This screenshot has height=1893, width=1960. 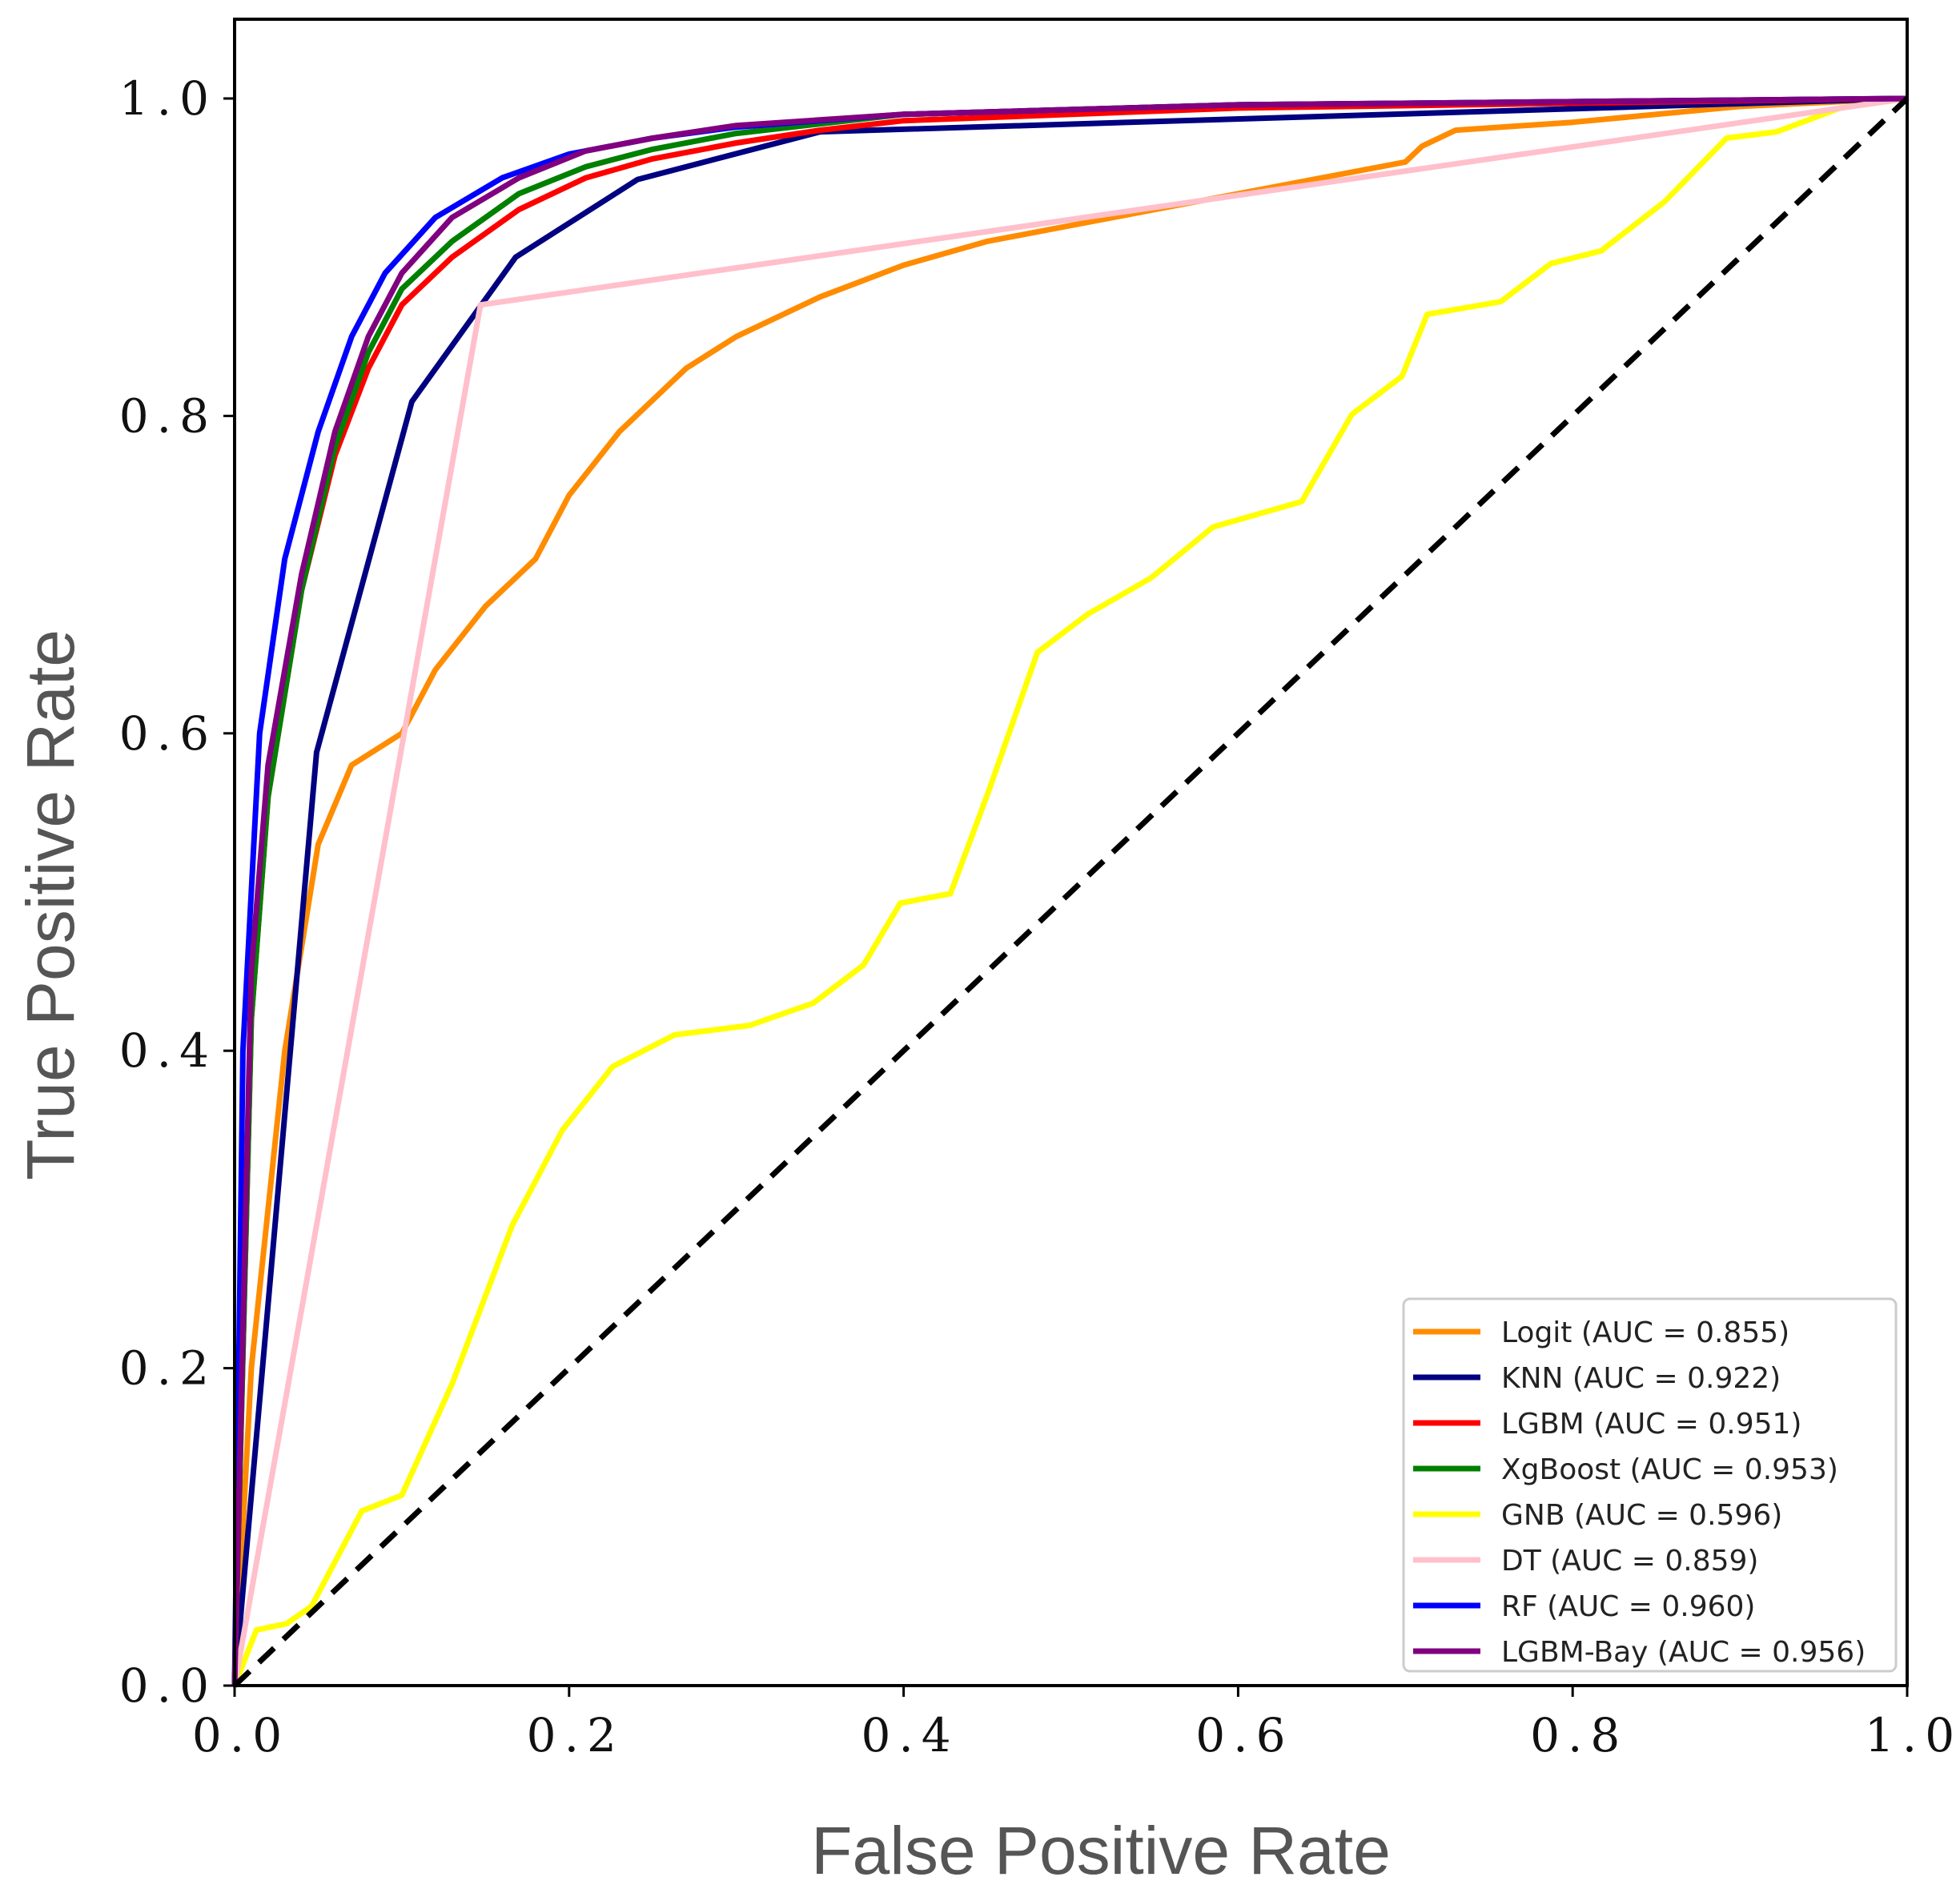 What do you see at coordinates (1651, 1425) in the screenshot?
I see `legend-label: LGBM (AUC = 0.951)` at bounding box center [1651, 1425].